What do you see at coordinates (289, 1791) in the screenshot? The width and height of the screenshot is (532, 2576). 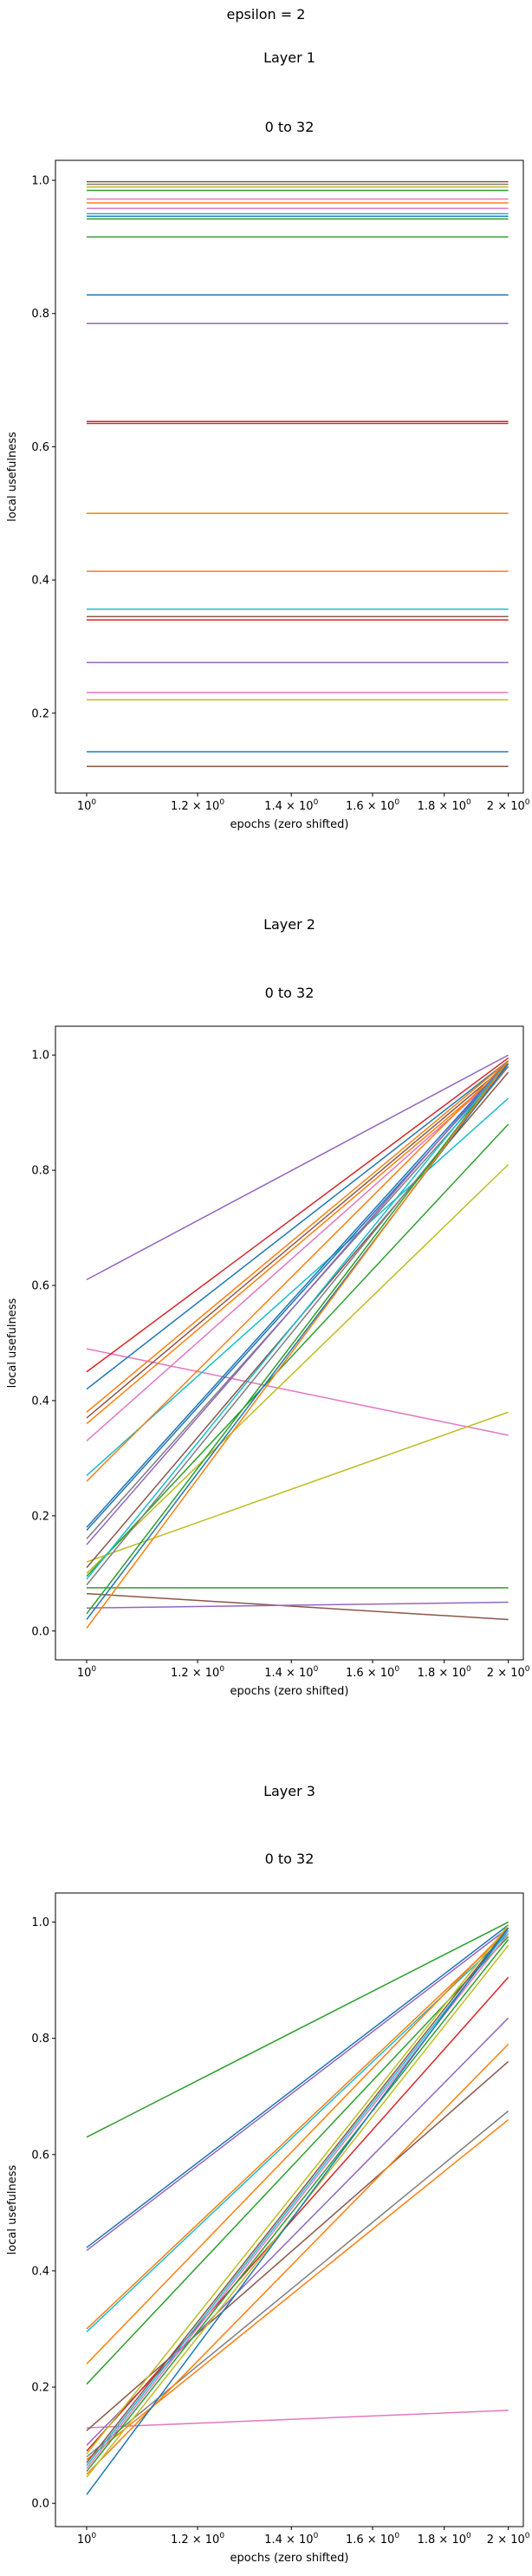 I see `section-title: Layer 3` at bounding box center [289, 1791].